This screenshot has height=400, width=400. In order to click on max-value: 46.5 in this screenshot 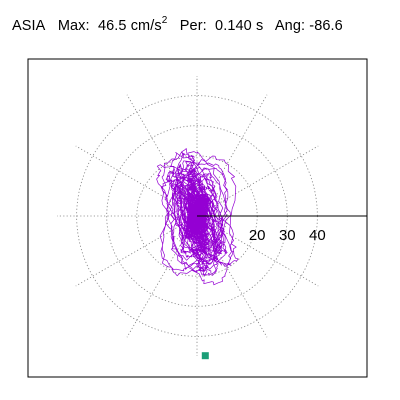, I will do `click(112, 25)`.